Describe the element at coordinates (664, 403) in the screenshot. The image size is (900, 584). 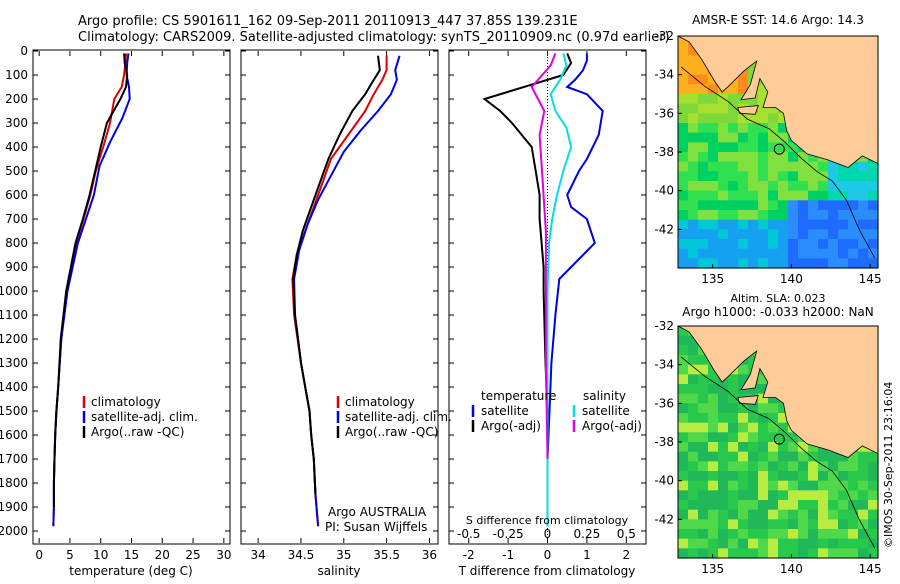
I see `map-y-tick-label: -36` at that location.